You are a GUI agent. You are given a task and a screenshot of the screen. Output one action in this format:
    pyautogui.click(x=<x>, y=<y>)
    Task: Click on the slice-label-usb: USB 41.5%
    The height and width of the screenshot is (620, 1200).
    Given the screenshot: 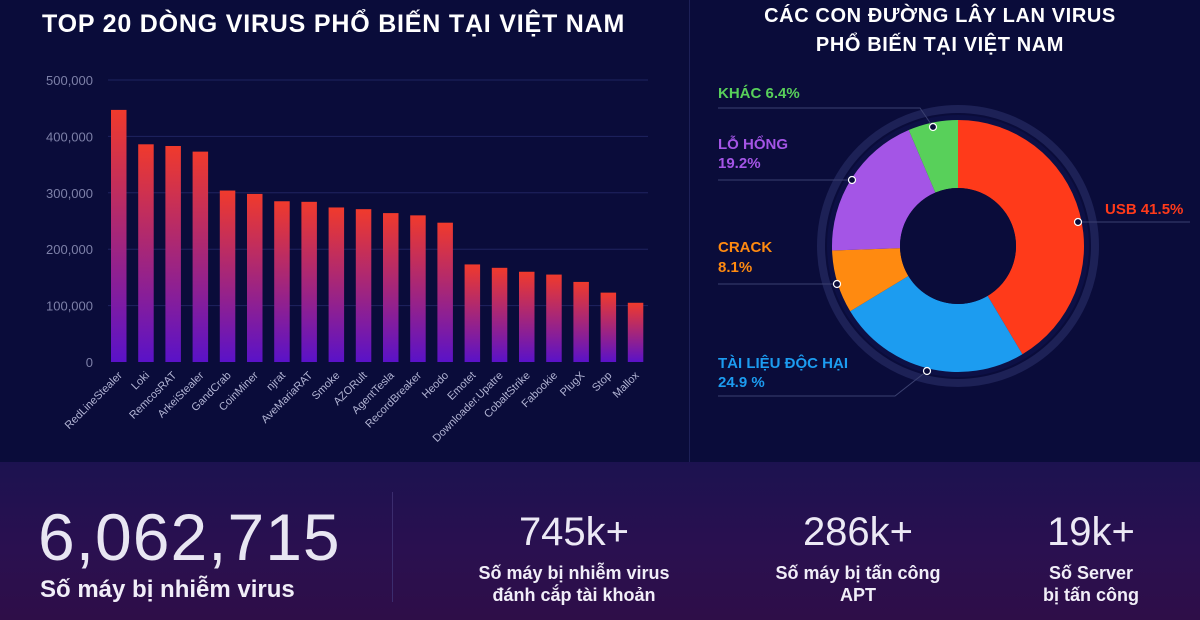 What is the action you would take?
    pyautogui.click(x=1144, y=209)
    